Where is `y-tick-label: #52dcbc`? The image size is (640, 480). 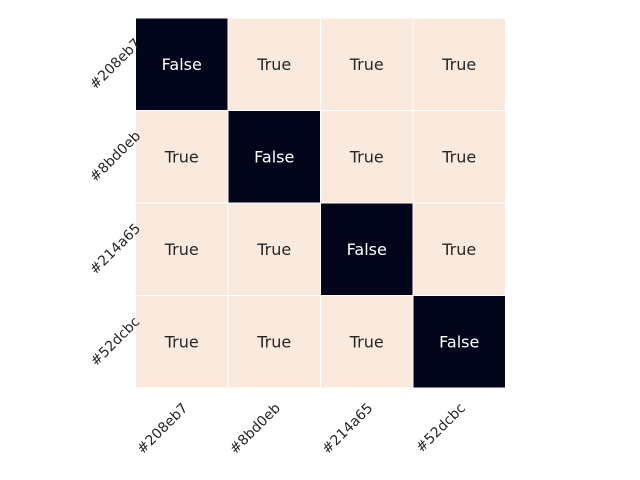 y-tick-label: #52dcbc is located at coordinates (116, 342).